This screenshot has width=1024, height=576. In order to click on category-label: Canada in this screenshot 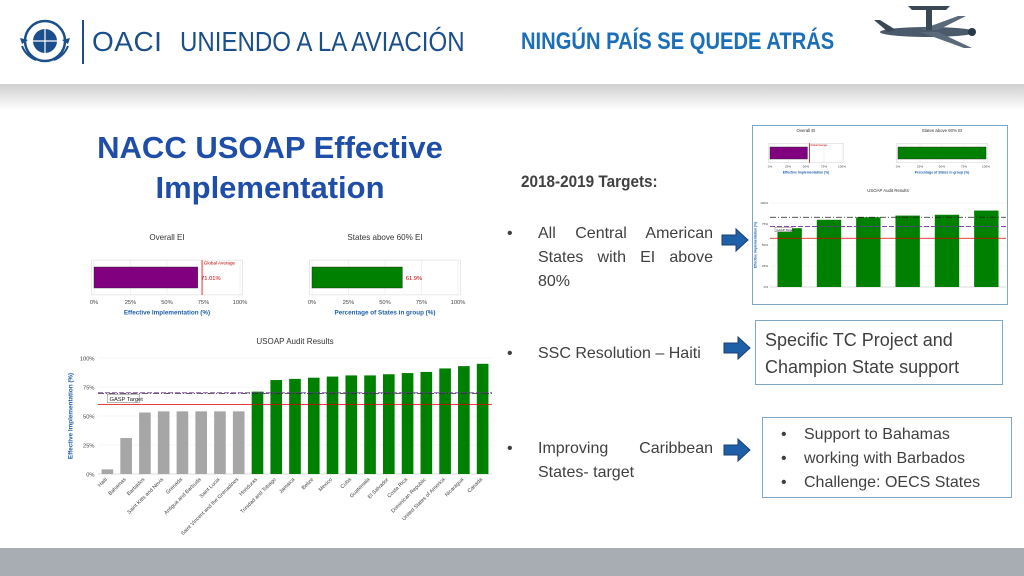, I will do `click(475, 485)`.